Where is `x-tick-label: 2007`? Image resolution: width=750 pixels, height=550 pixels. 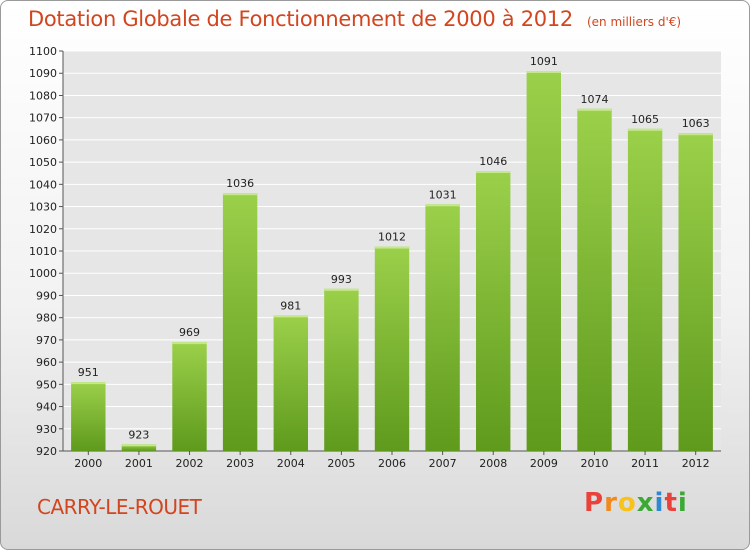 x-tick-label: 2007 is located at coordinates (443, 463).